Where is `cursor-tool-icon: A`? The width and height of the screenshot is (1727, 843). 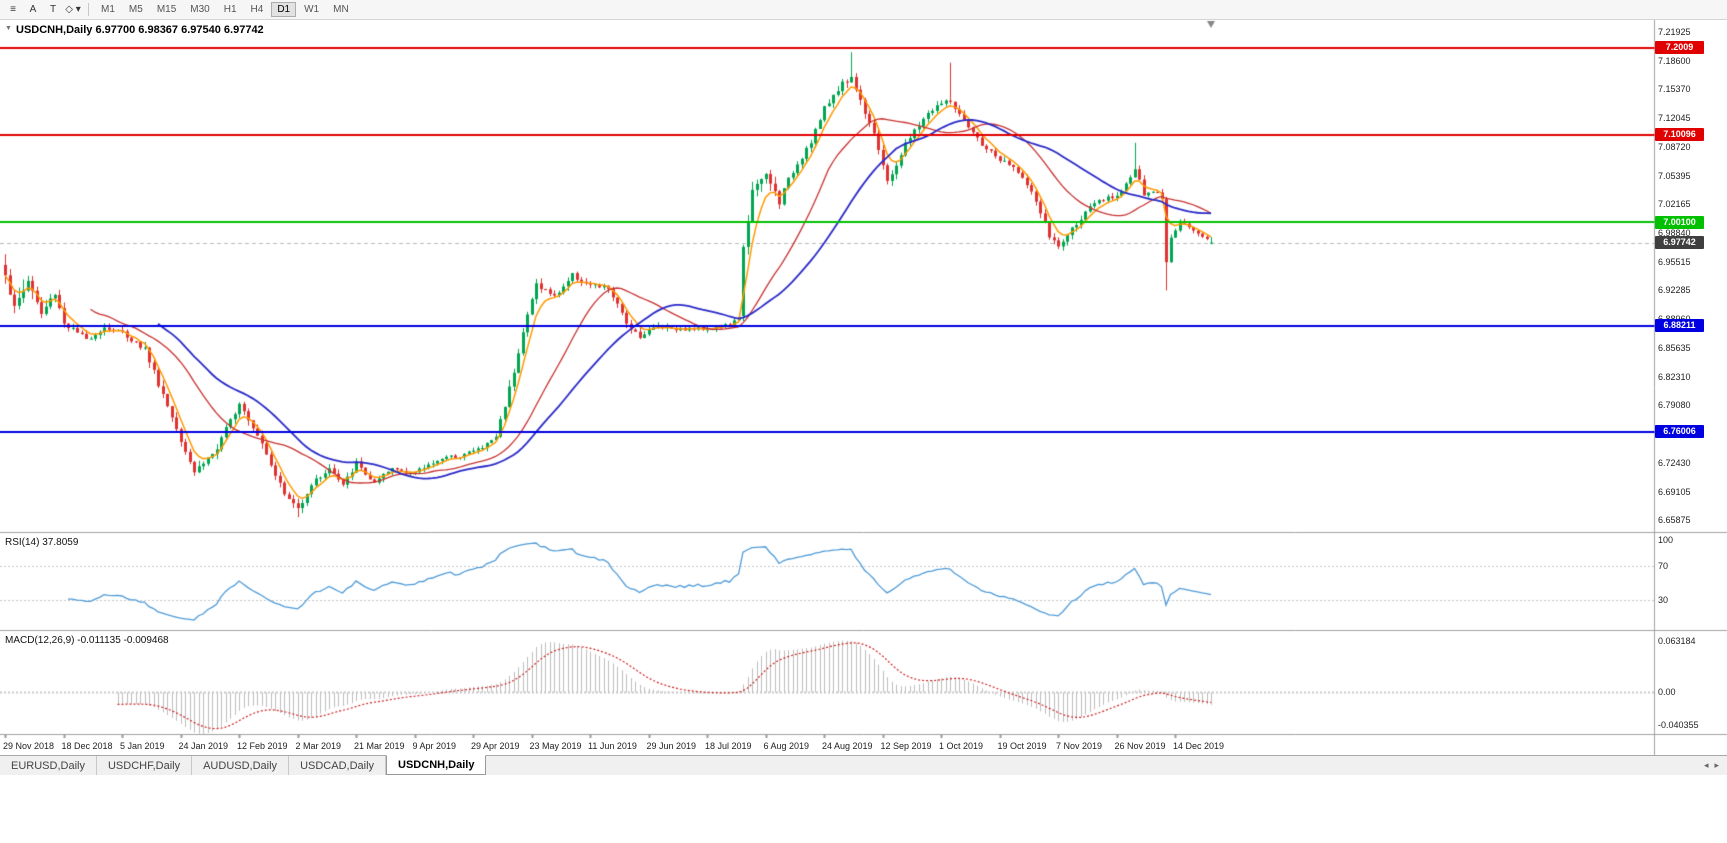 cursor-tool-icon: A is located at coordinates (33, 10).